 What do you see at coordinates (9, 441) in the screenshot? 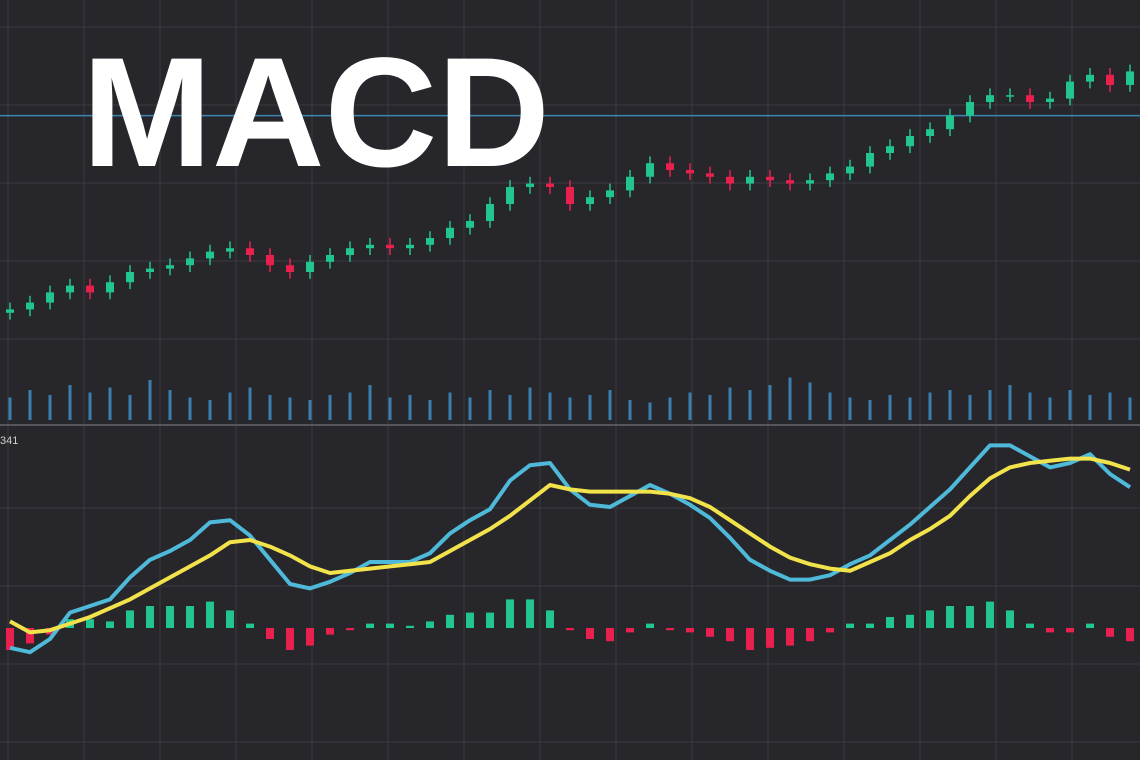
I see `indicator-label: 341` at bounding box center [9, 441].